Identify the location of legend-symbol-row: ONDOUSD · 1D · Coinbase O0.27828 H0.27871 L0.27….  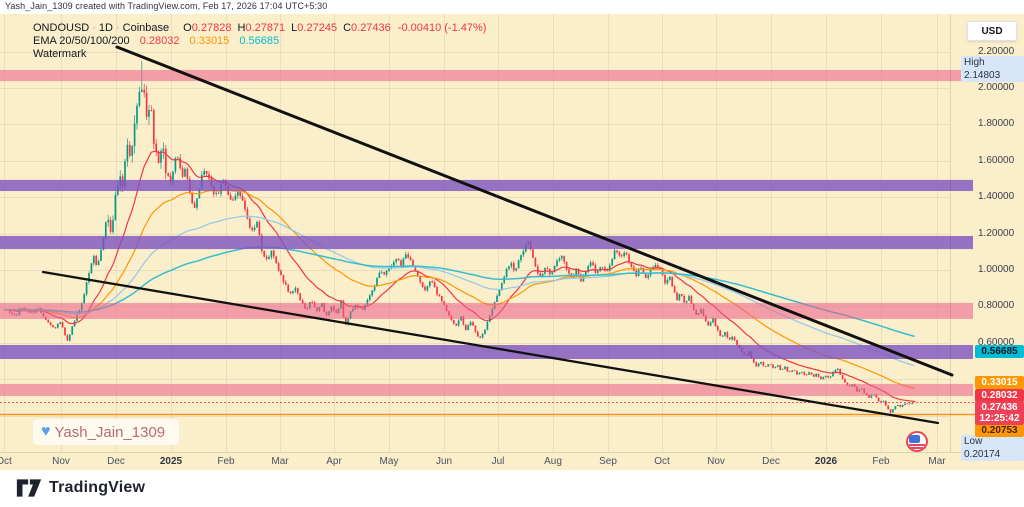
(259, 28).